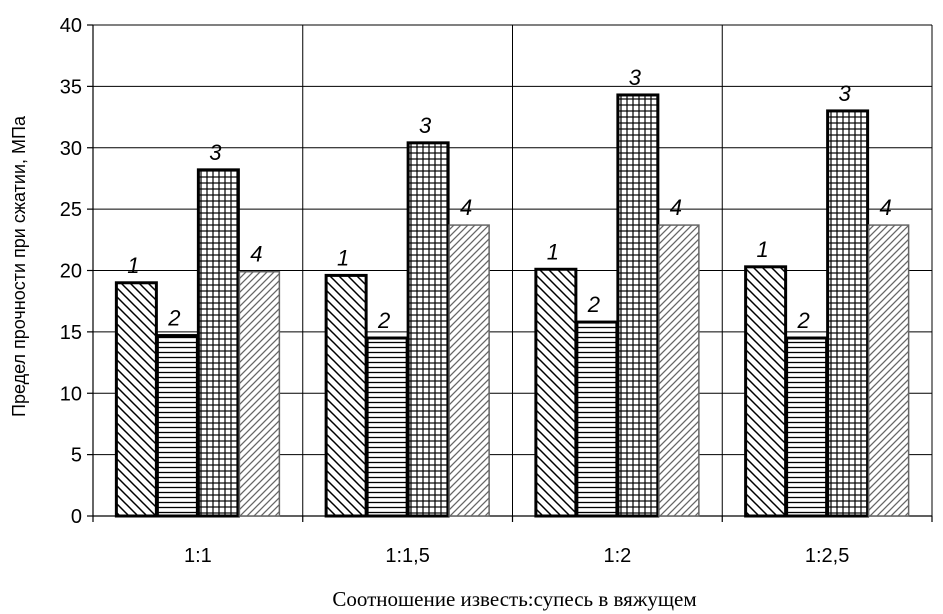 Image resolution: width=943 pixels, height=614 pixels. What do you see at coordinates (469, 370) in the screenshot?
I see `bar-series-4-1:1,5` at bounding box center [469, 370].